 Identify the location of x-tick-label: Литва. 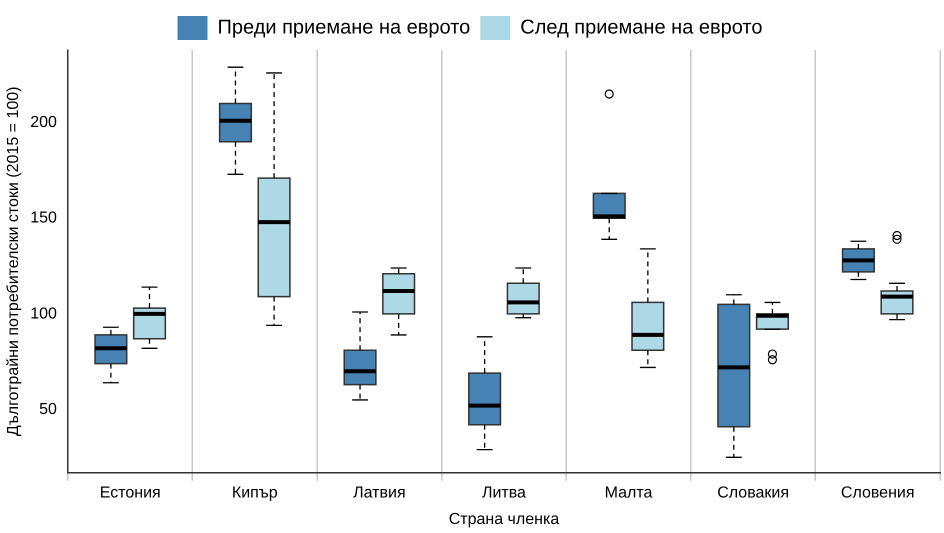
(504, 493).